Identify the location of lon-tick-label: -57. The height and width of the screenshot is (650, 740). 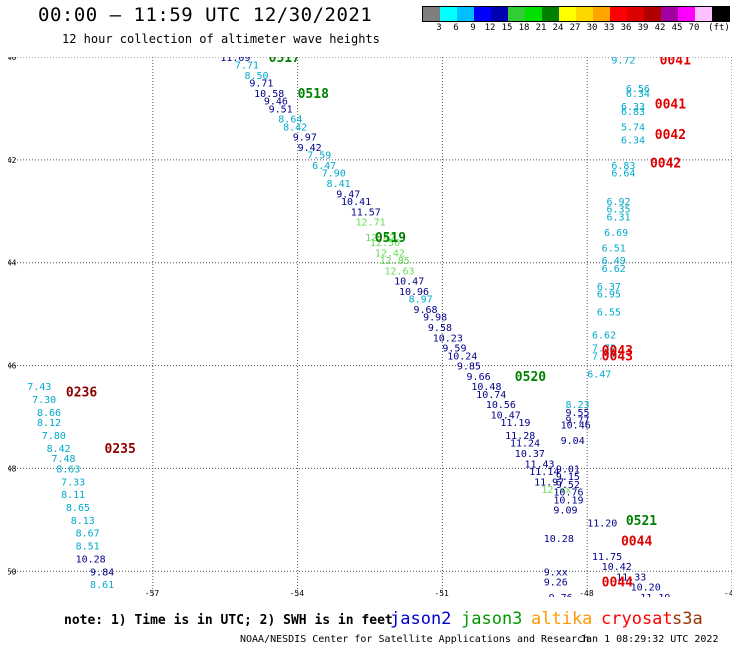
(152, 593).